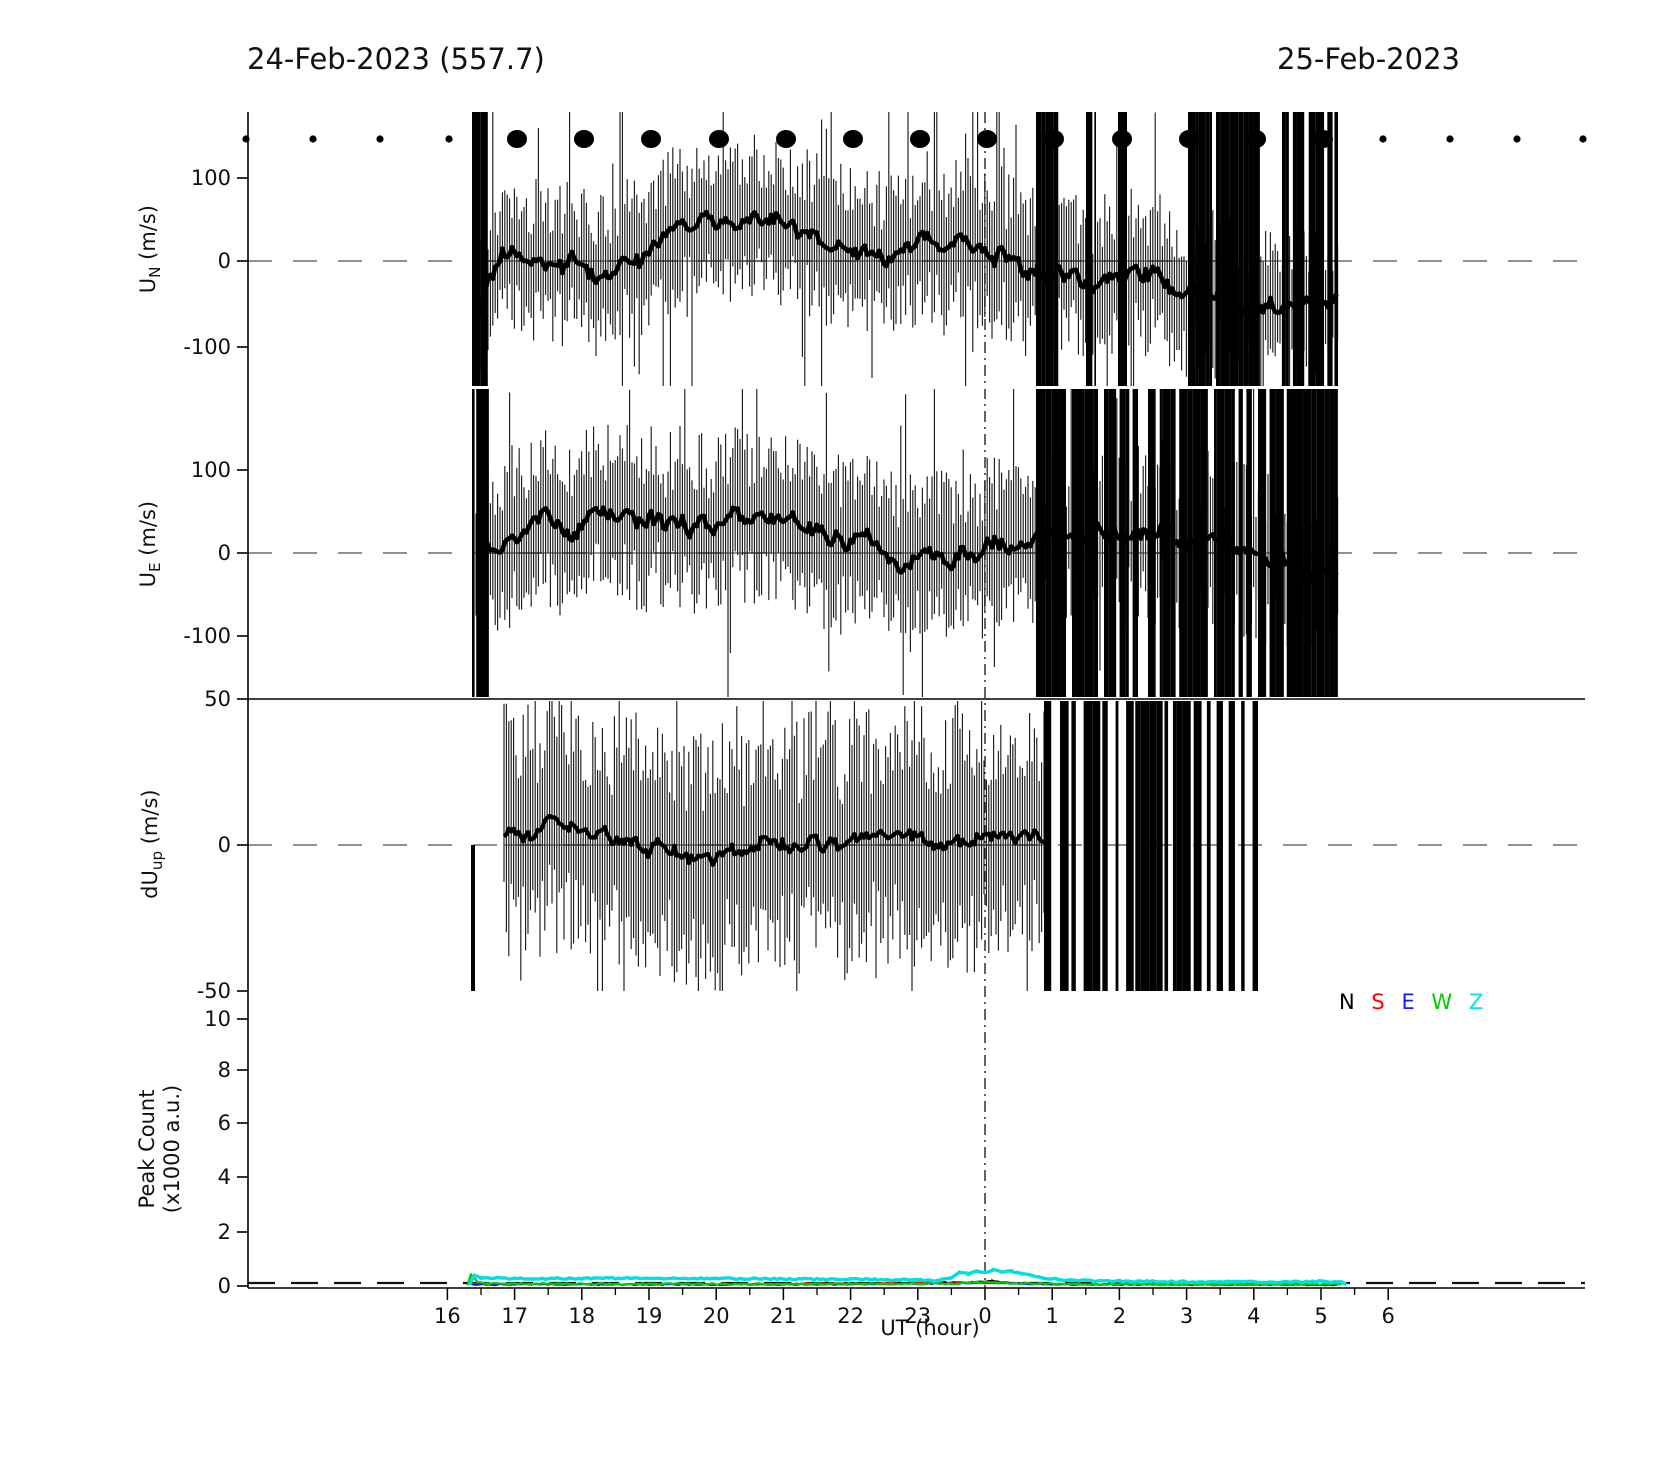 The image size is (1667, 1458). What do you see at coordinates (850, 1316) in the screenshot?
I see `svg-text: 22` at bounding box center [850, 1316].